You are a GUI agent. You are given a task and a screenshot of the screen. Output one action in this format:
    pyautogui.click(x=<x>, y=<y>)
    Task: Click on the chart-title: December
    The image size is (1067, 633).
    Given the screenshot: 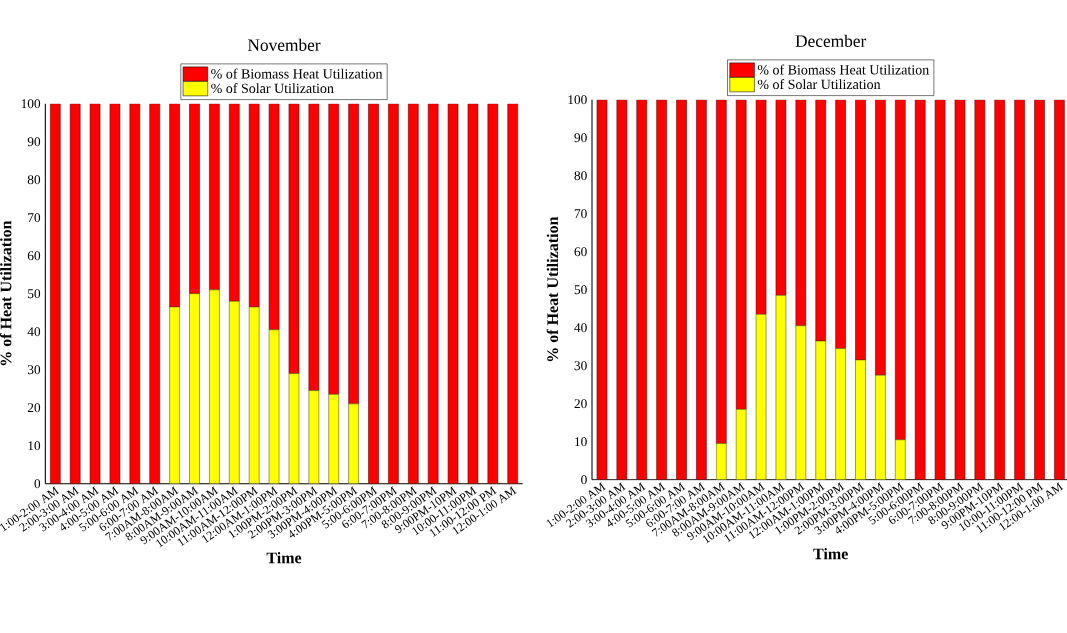 What is the action you would take?
    pyautogui.click(x=831, y=40)
    